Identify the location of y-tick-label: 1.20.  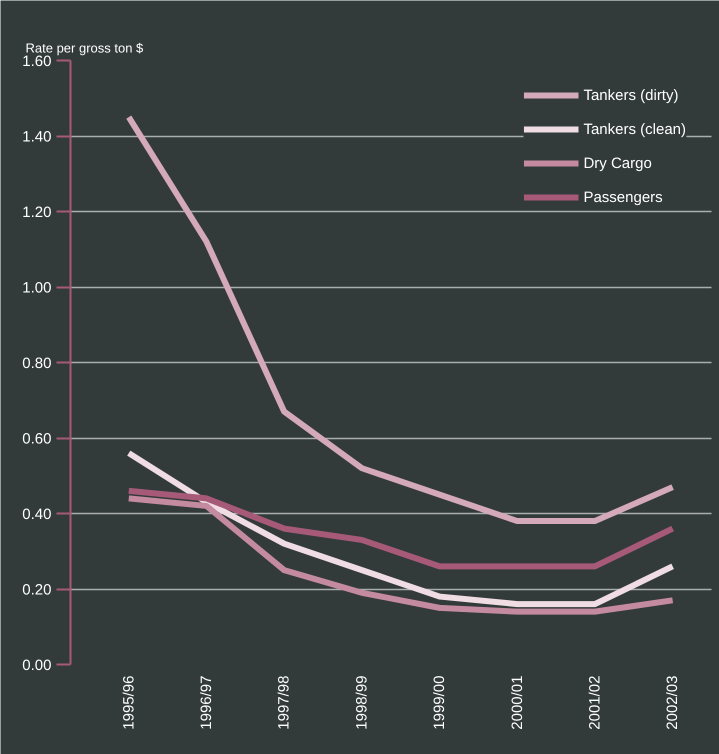
(37, 212).